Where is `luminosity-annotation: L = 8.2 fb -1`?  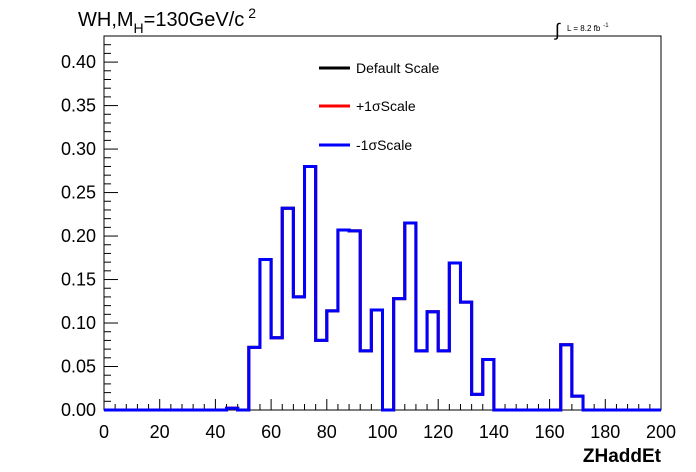
luminosity-annotation: L = 8.2 fb -1 is located at coordinates (588, 28).